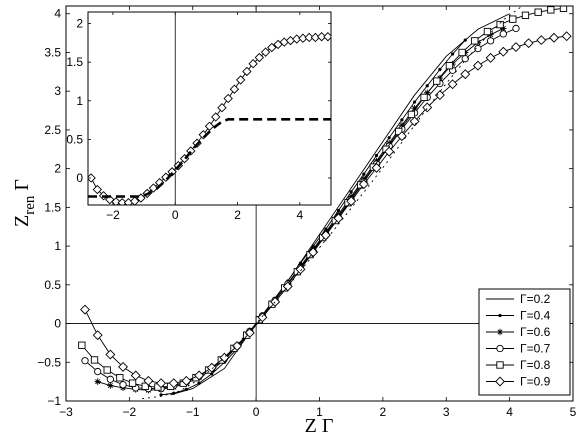 This screenshot has height=443, width=581. I want to click on legend-item: Γ=0.6, so click(518, 332).